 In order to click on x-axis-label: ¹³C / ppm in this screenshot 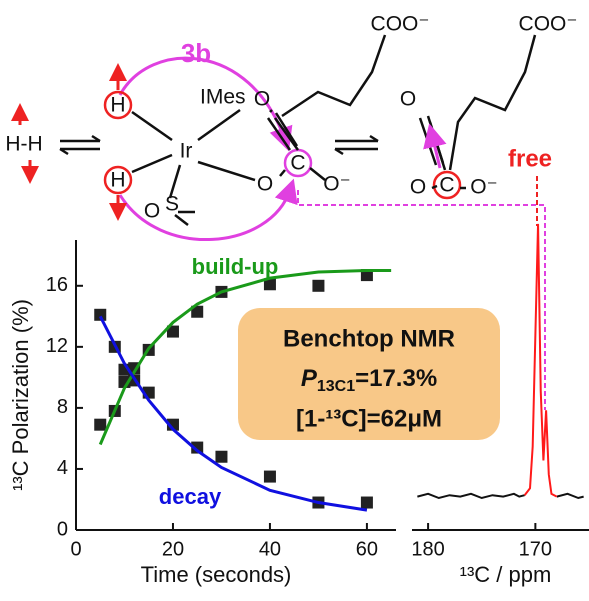, I will do `click(506, 574)`.